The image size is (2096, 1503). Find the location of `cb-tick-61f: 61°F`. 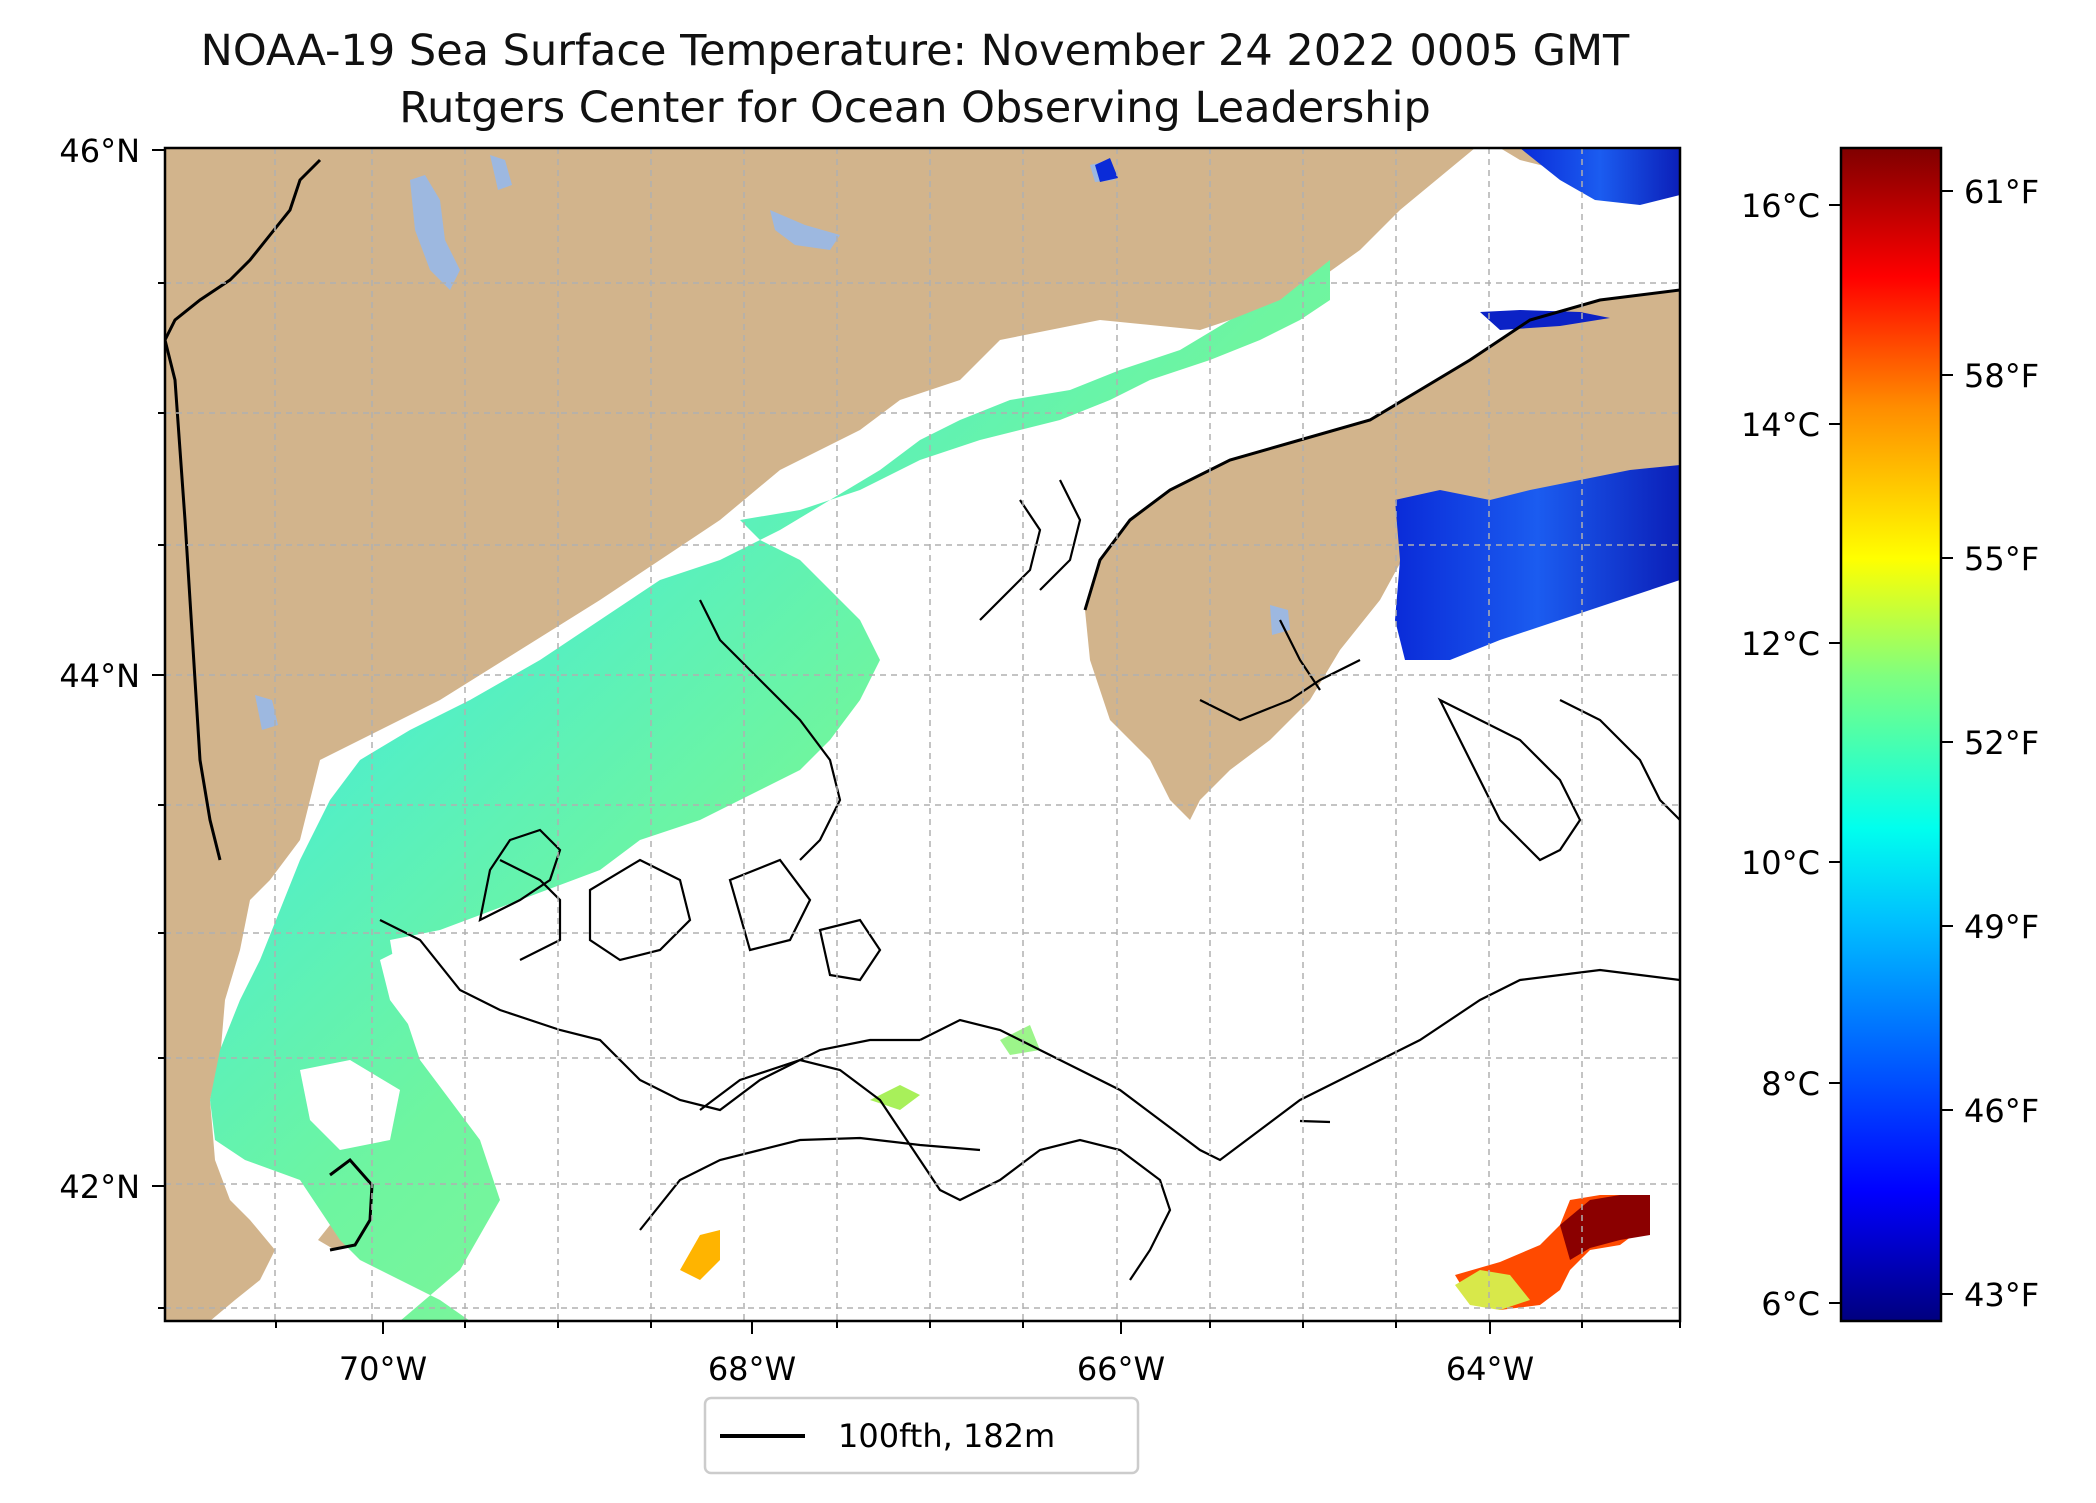

cb-tick-61f: 61°F is located at coordinates (2001, 192).